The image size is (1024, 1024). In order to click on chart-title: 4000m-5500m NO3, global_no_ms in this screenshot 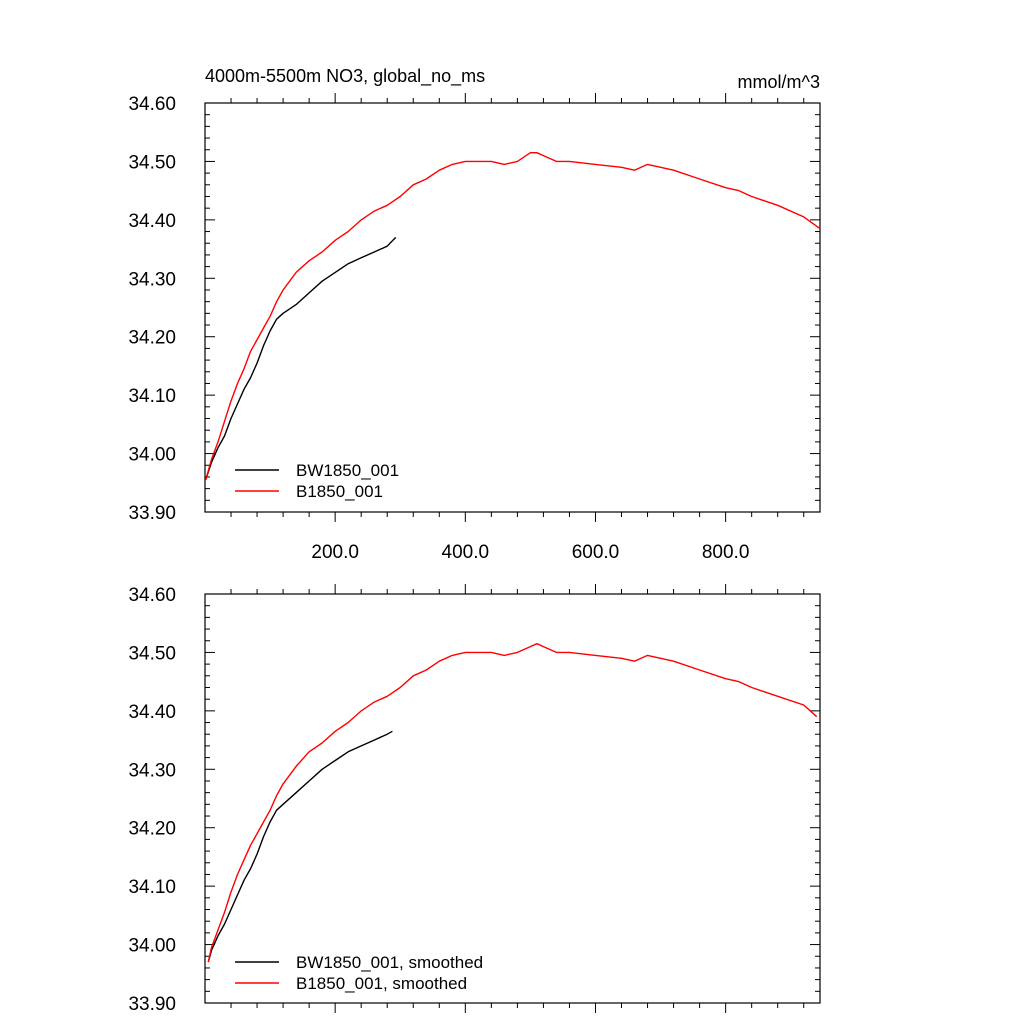, I will do `click(345, 76)`.